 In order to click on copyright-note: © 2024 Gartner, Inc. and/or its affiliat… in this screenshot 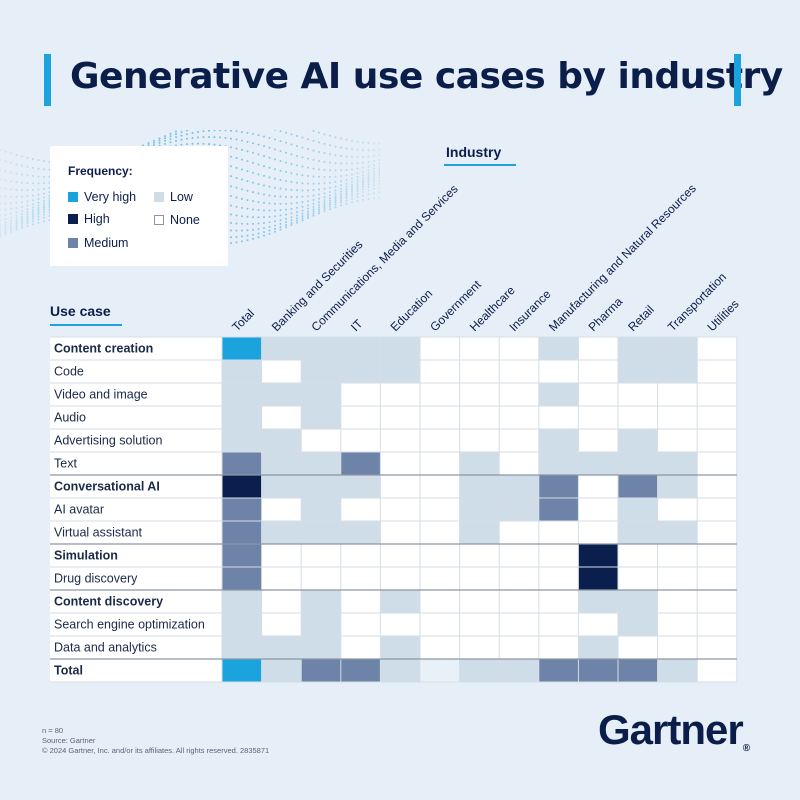, I will do `click(156, 750)`.